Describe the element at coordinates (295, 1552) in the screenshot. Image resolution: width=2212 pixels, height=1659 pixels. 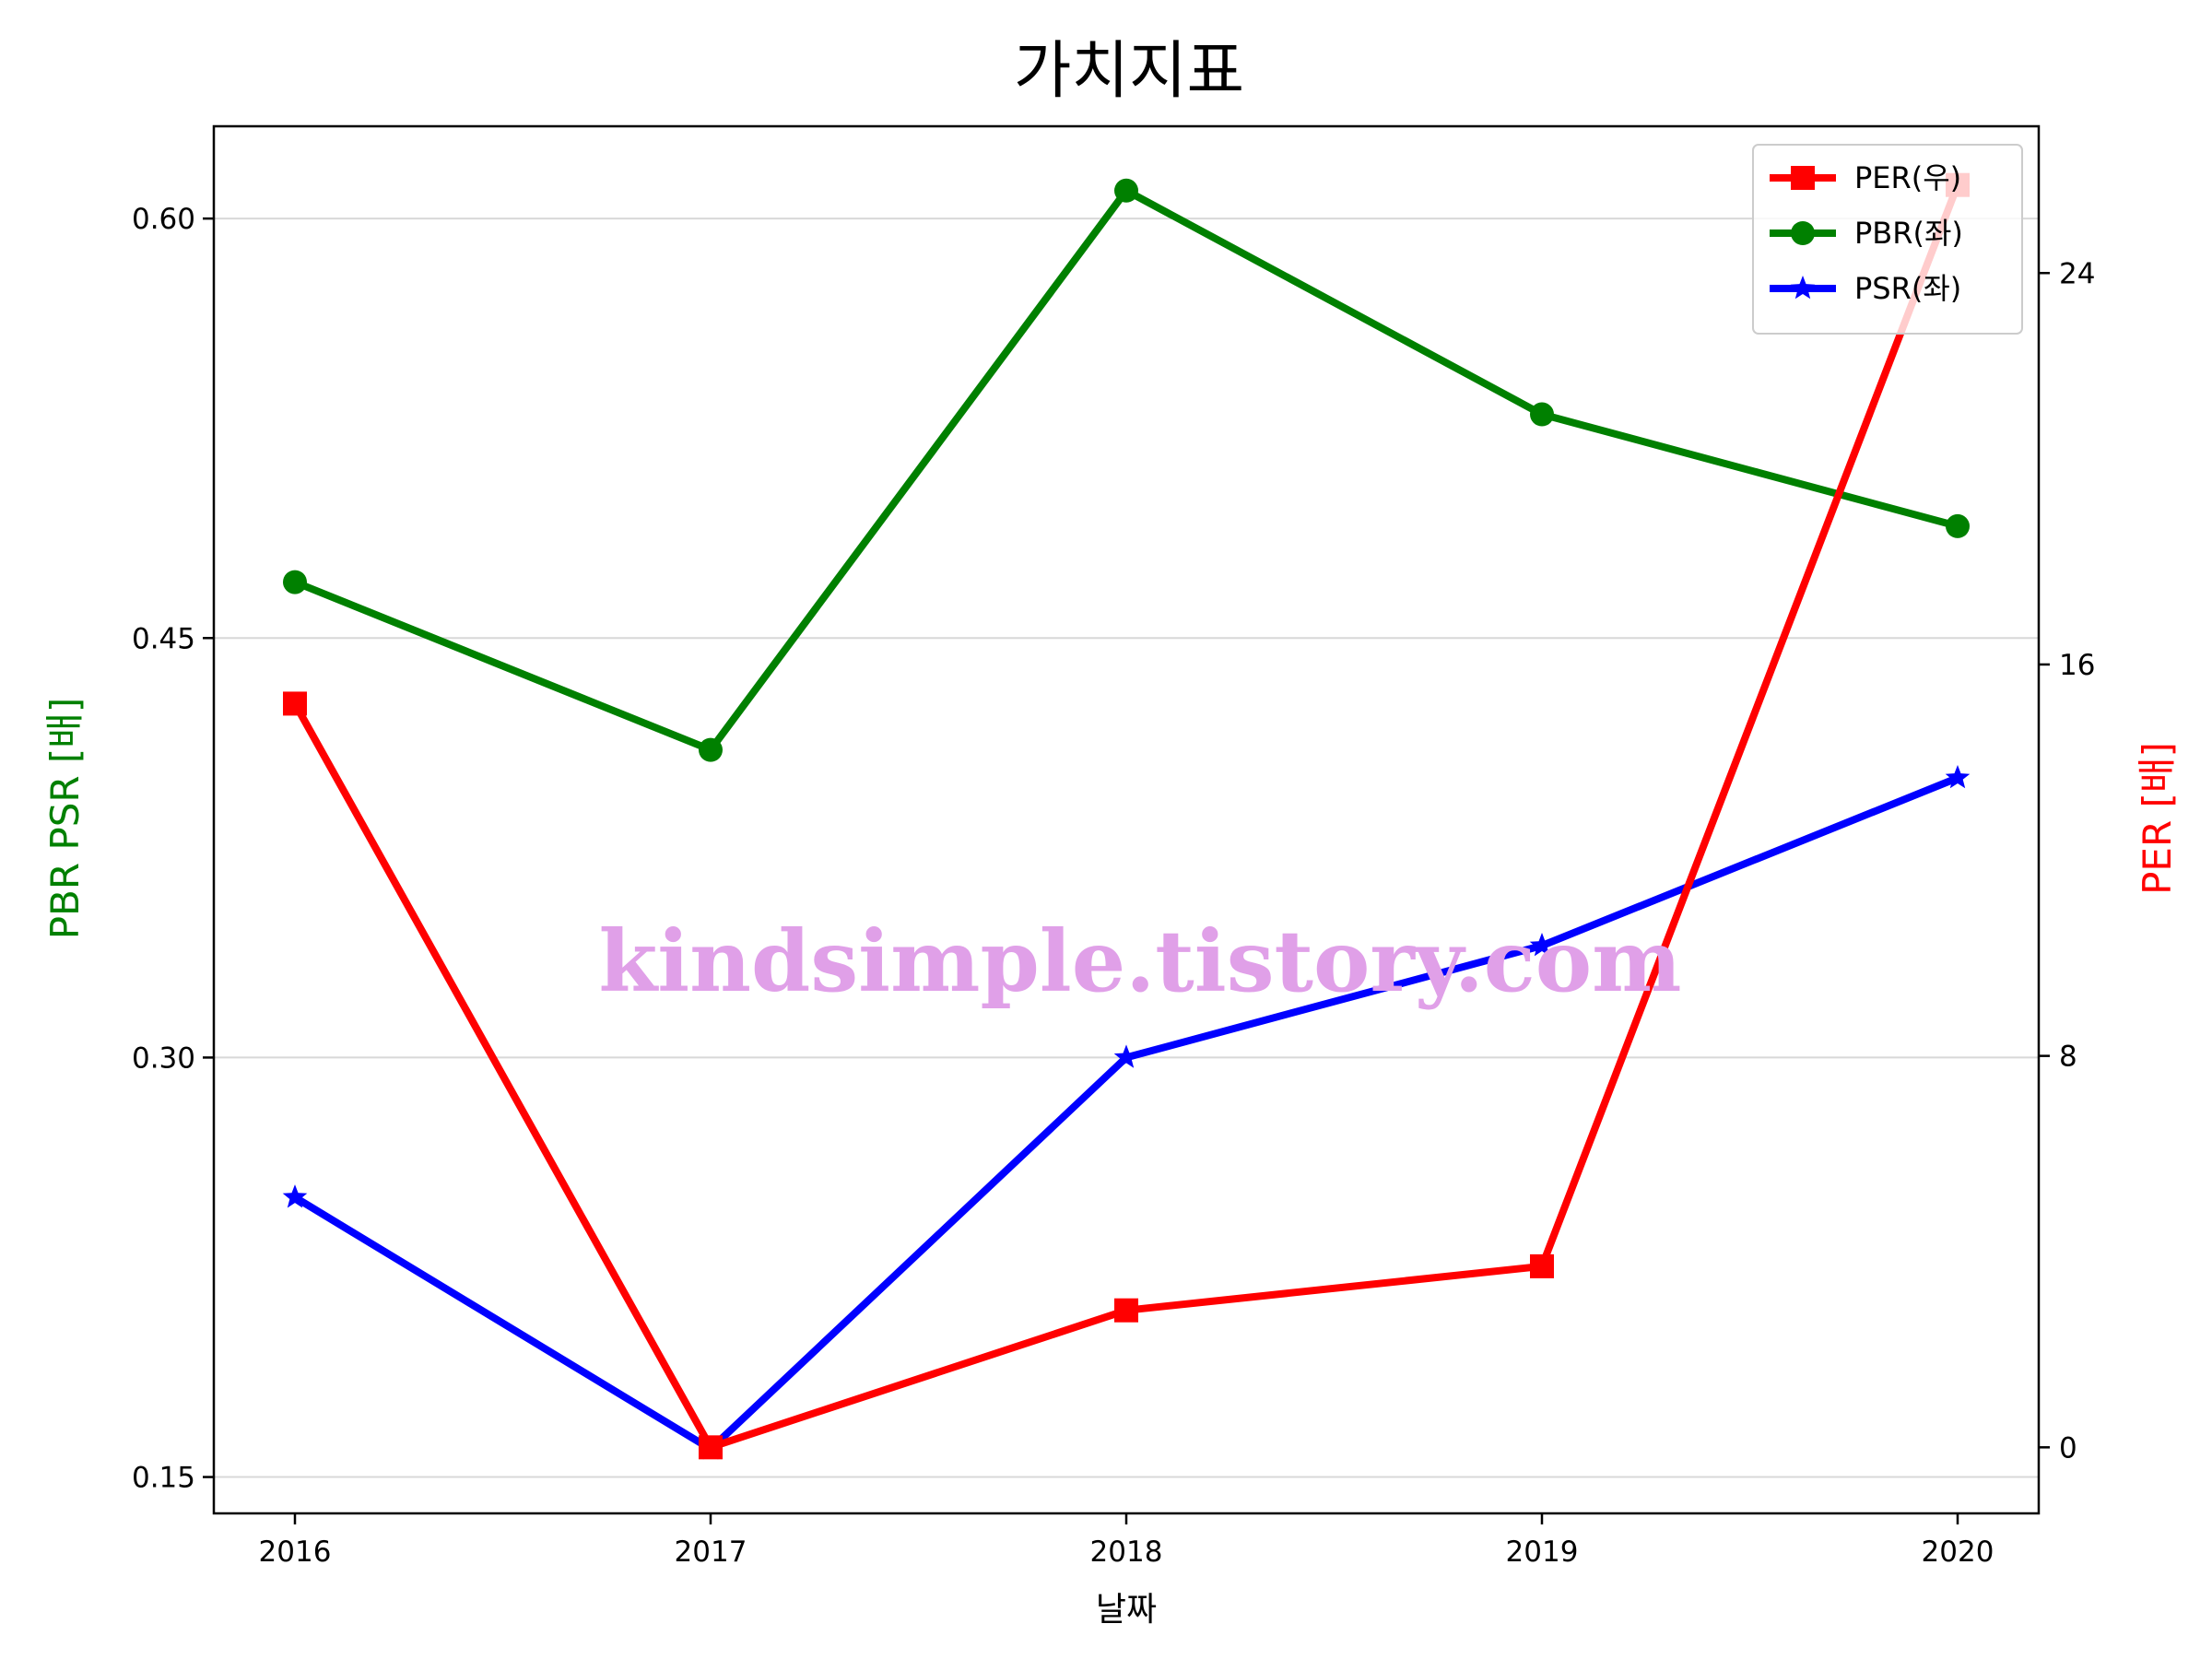
I see `x-tick-label: 2016` at that location.